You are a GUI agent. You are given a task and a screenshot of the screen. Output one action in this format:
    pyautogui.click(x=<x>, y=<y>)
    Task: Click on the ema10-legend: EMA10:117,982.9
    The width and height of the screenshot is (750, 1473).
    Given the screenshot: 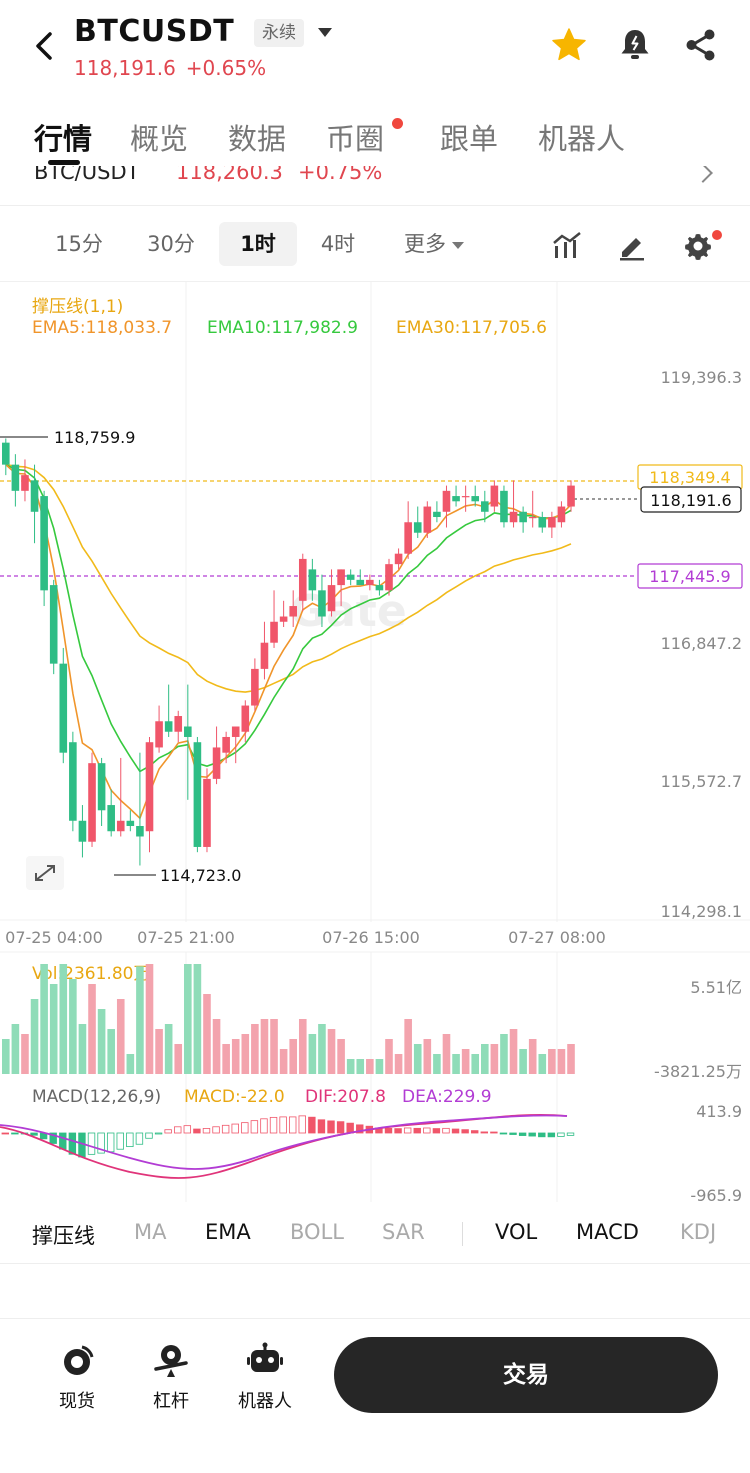 What is the action you would take?
    pyautogui.click(x=282, y=328)
    